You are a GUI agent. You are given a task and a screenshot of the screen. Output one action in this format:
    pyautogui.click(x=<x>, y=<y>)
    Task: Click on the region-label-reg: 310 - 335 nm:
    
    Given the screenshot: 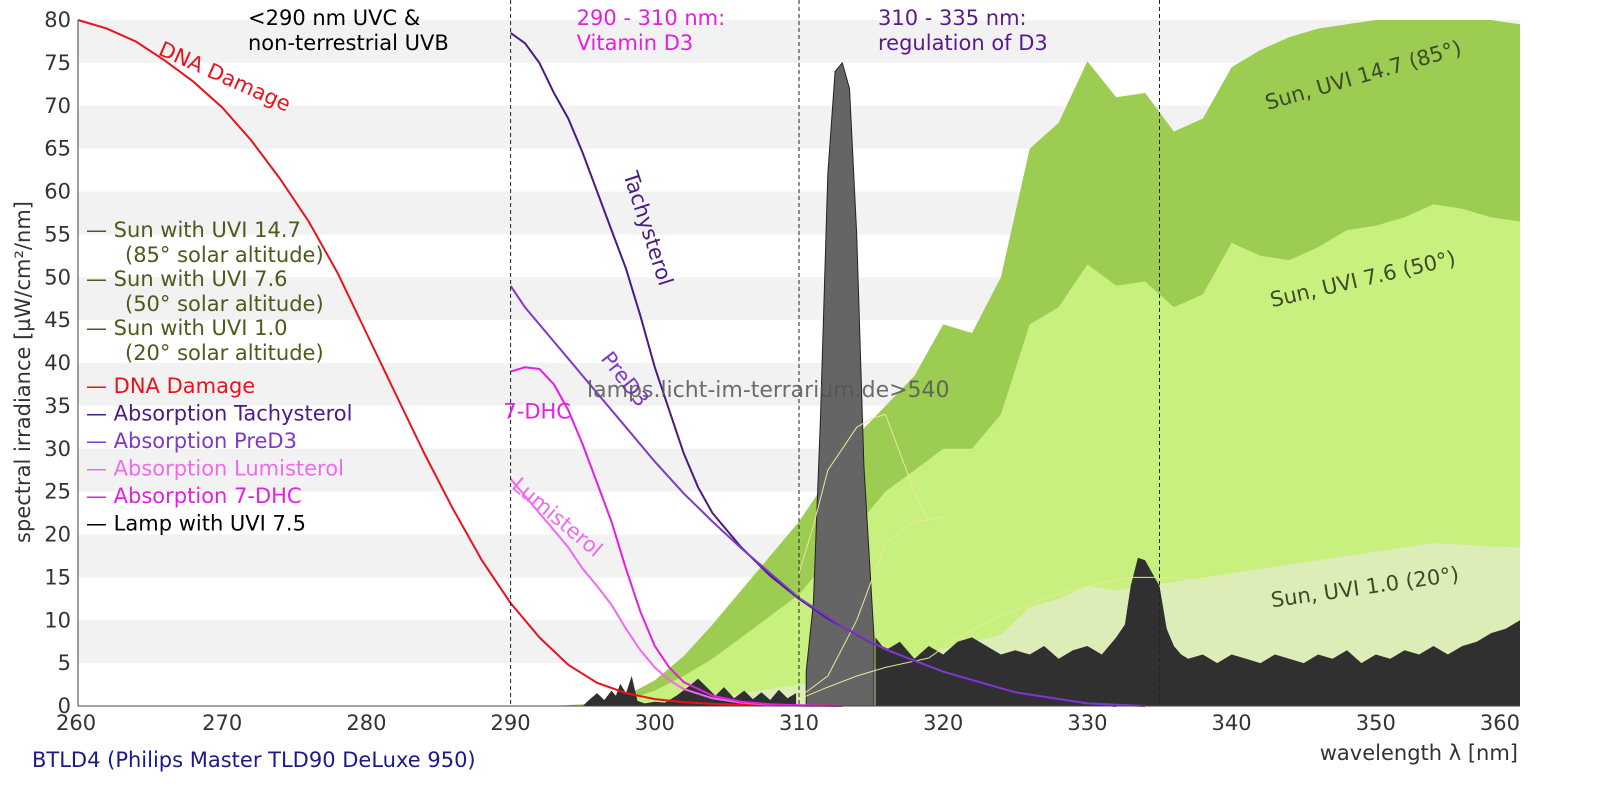 What is the action you would take?
    pyautogui.click(x=952, y=18)
    